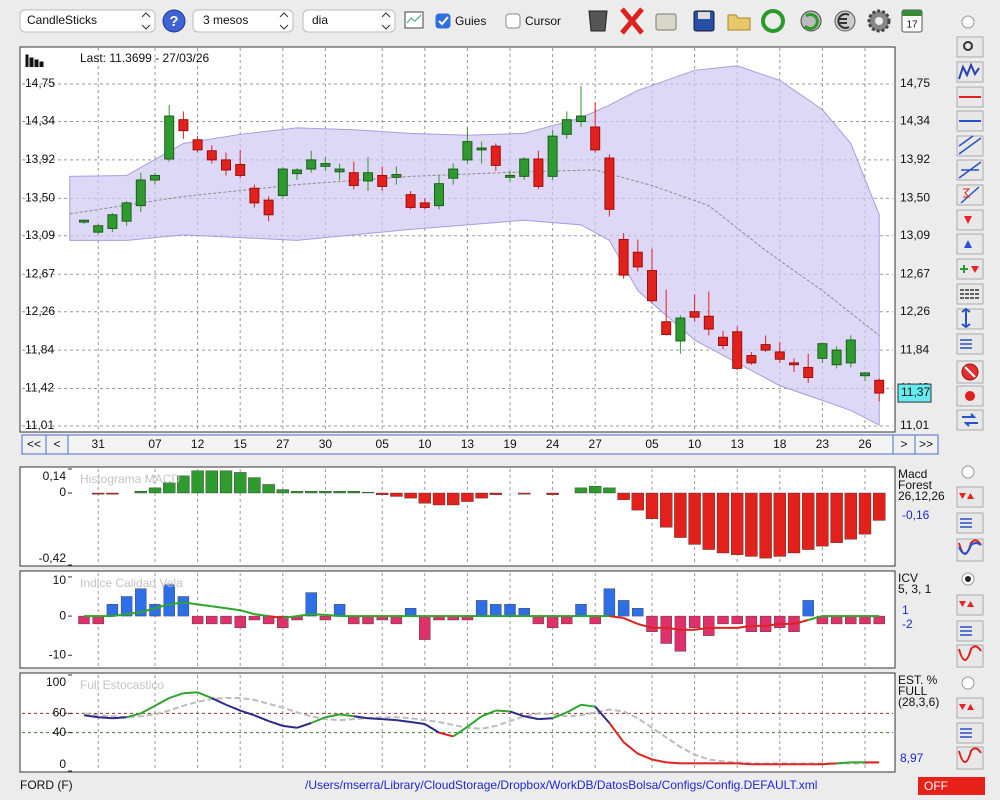 The width and height of the screenshot is (1000, 800). I want to click on date-label: 18, so click(780, 444).